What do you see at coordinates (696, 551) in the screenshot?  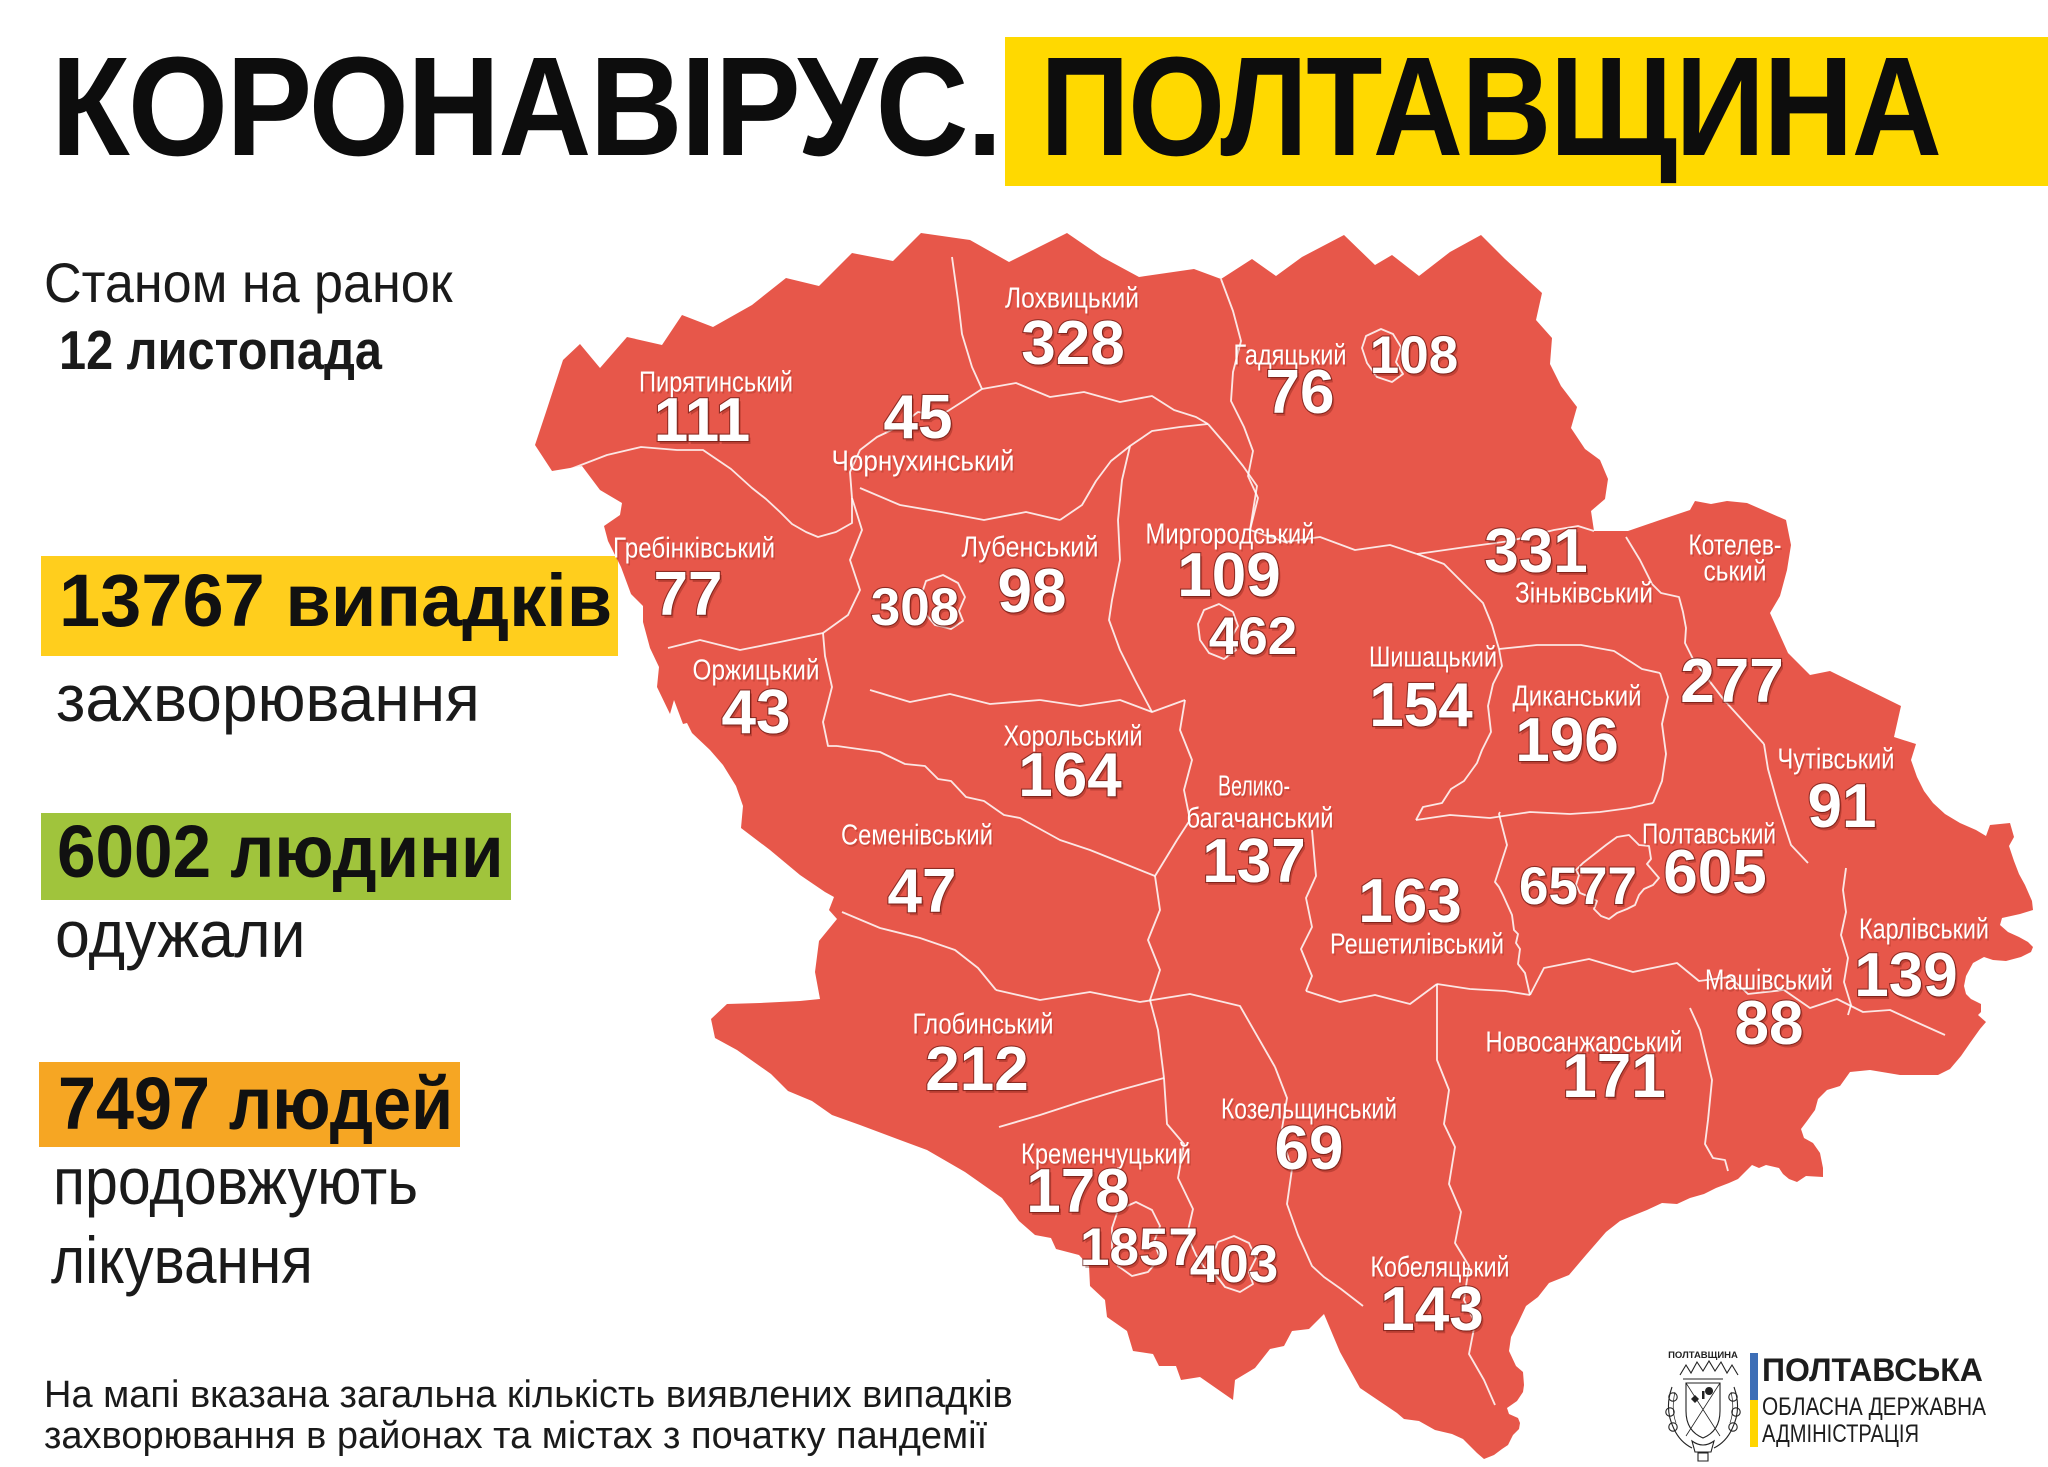 I see `svg-text: Гребінківський` at bounding box center [696, 551].